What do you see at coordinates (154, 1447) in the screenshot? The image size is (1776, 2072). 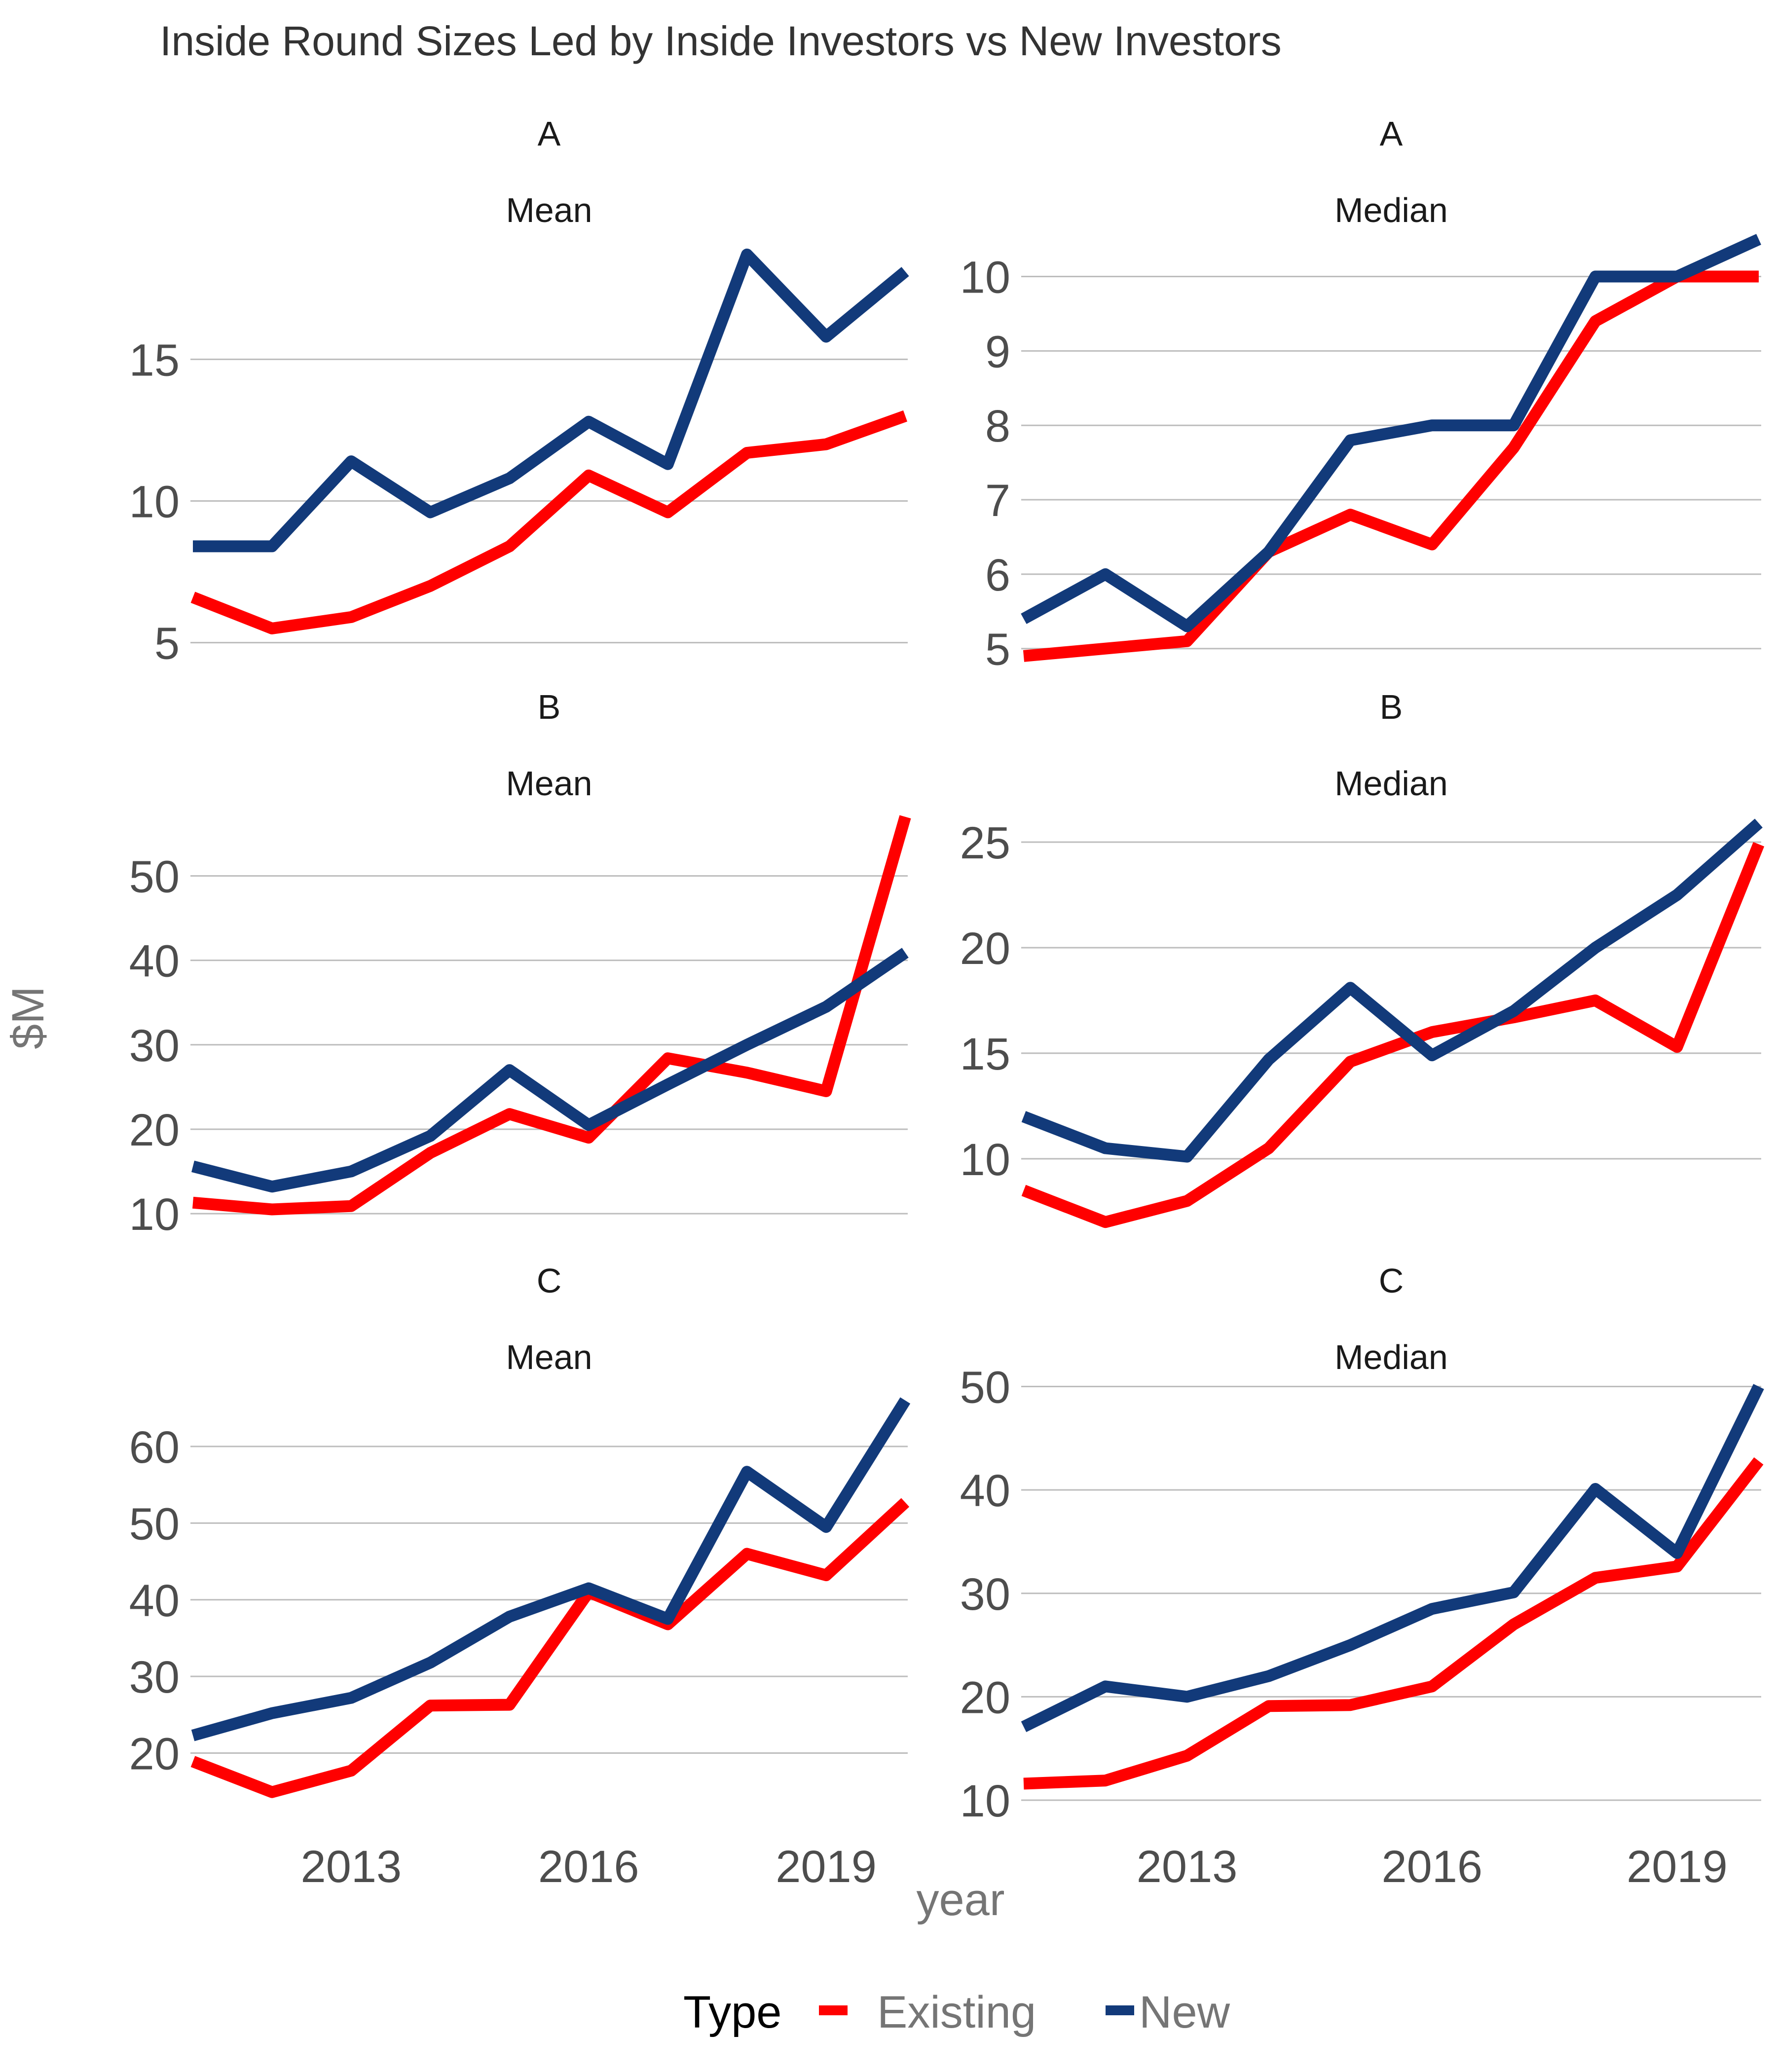 I see `y-tick-label: 60` at bounding box center [154, 1447].